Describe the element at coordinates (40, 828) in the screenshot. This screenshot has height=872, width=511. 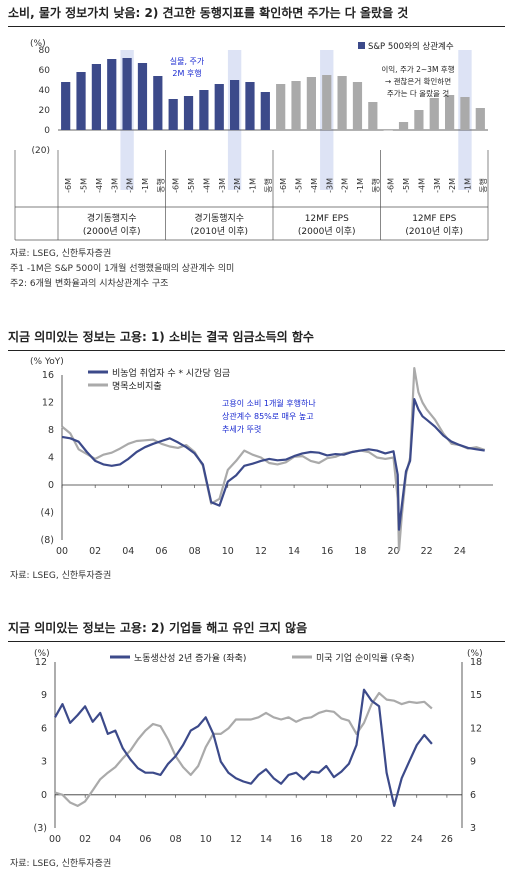
I see `y-tick-label: (3)` at that location.